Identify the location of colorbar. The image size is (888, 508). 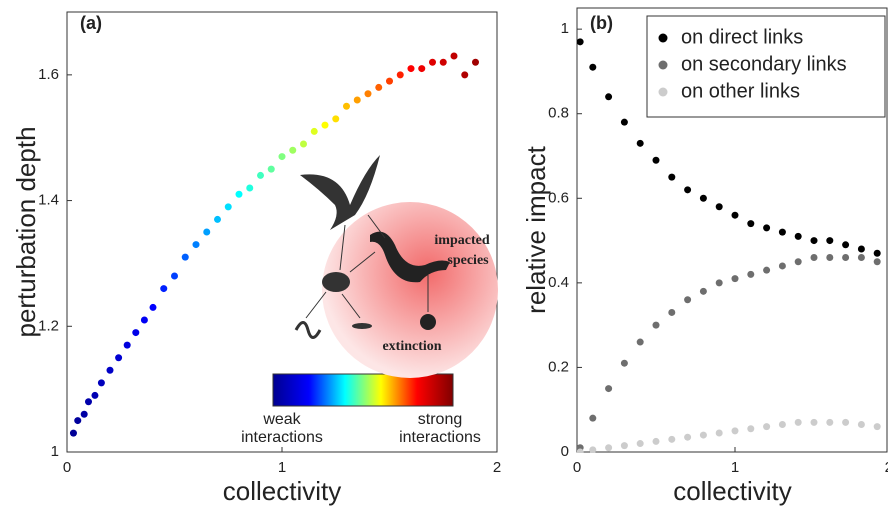
(363, 390).